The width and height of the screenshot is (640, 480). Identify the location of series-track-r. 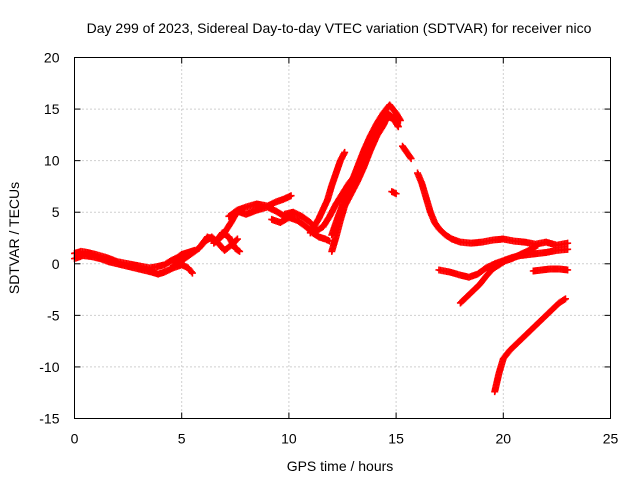
(550, 270).